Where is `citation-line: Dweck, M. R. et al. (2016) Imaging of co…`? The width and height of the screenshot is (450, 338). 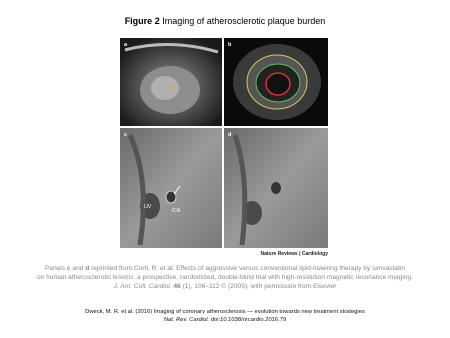
citation-line: Dweck, M. R. et al. (2016) Imaging of co… is located at coordinates (225, 312).